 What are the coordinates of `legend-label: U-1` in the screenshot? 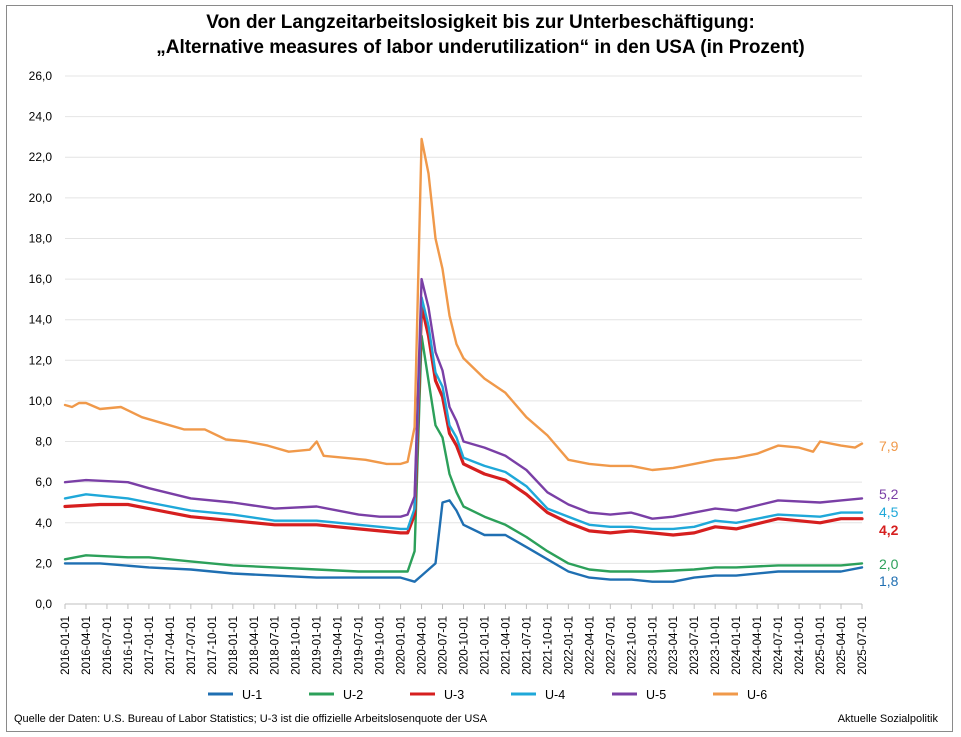 It's located at (252, 695).